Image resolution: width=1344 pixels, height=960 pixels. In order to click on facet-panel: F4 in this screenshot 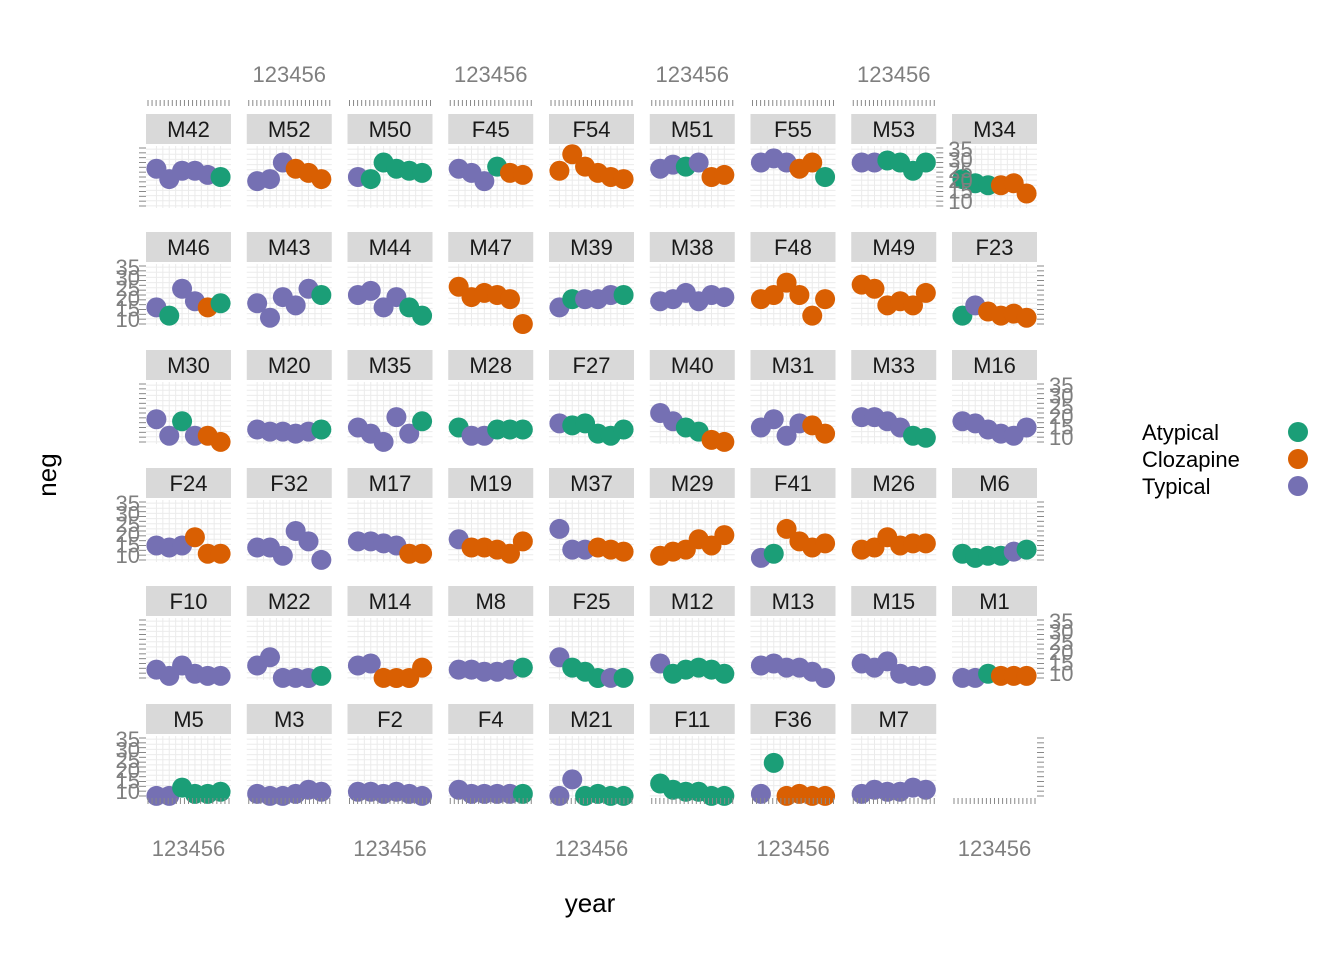, I will do `click(491, 754)`.